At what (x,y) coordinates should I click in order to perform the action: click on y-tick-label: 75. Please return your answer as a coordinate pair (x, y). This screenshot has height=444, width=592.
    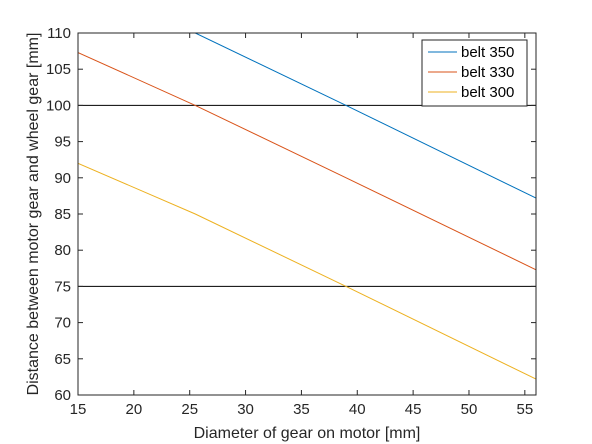
    Looking at the image, I should click on (62, 286).